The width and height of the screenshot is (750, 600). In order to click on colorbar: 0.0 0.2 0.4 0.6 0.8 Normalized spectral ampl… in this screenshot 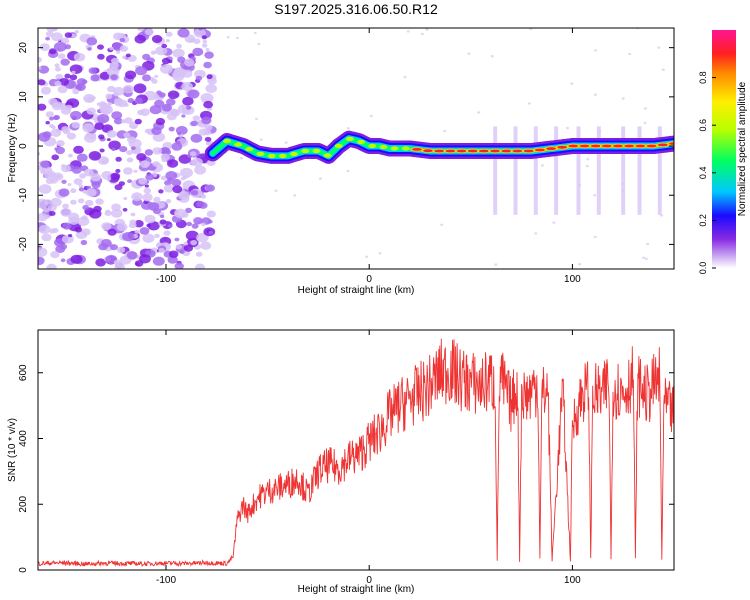, I will do `click(723, 152)`.